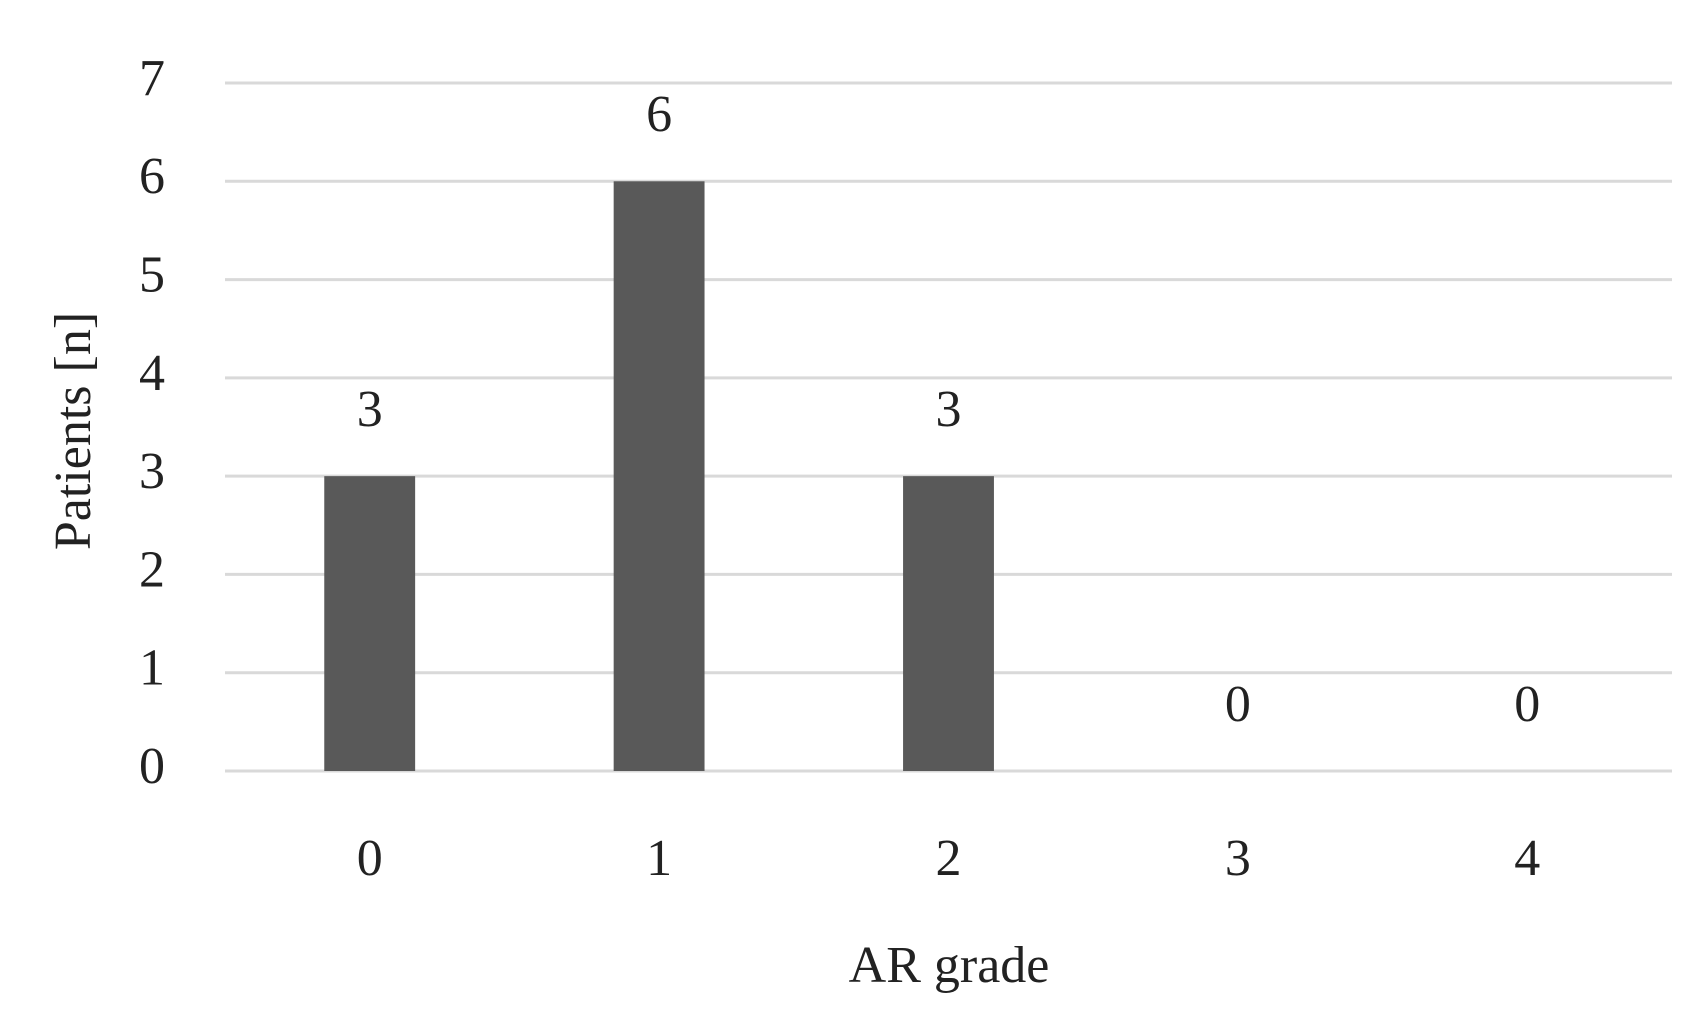 Image resolution: width=1691 pixels, height=1030 pixels. I want to click on x-axis-label: AR grade, so click(949, 965).